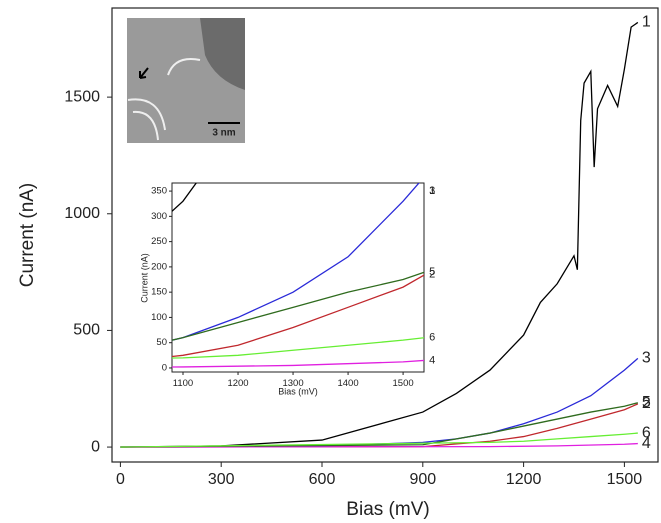  I want to click on y-tick-label: 200, so click(159, 266).